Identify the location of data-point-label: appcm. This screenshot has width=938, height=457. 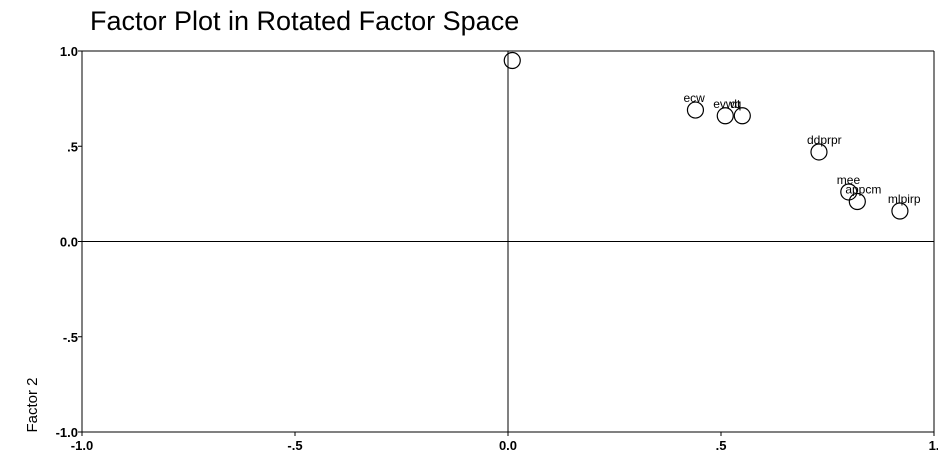
(863, 189).